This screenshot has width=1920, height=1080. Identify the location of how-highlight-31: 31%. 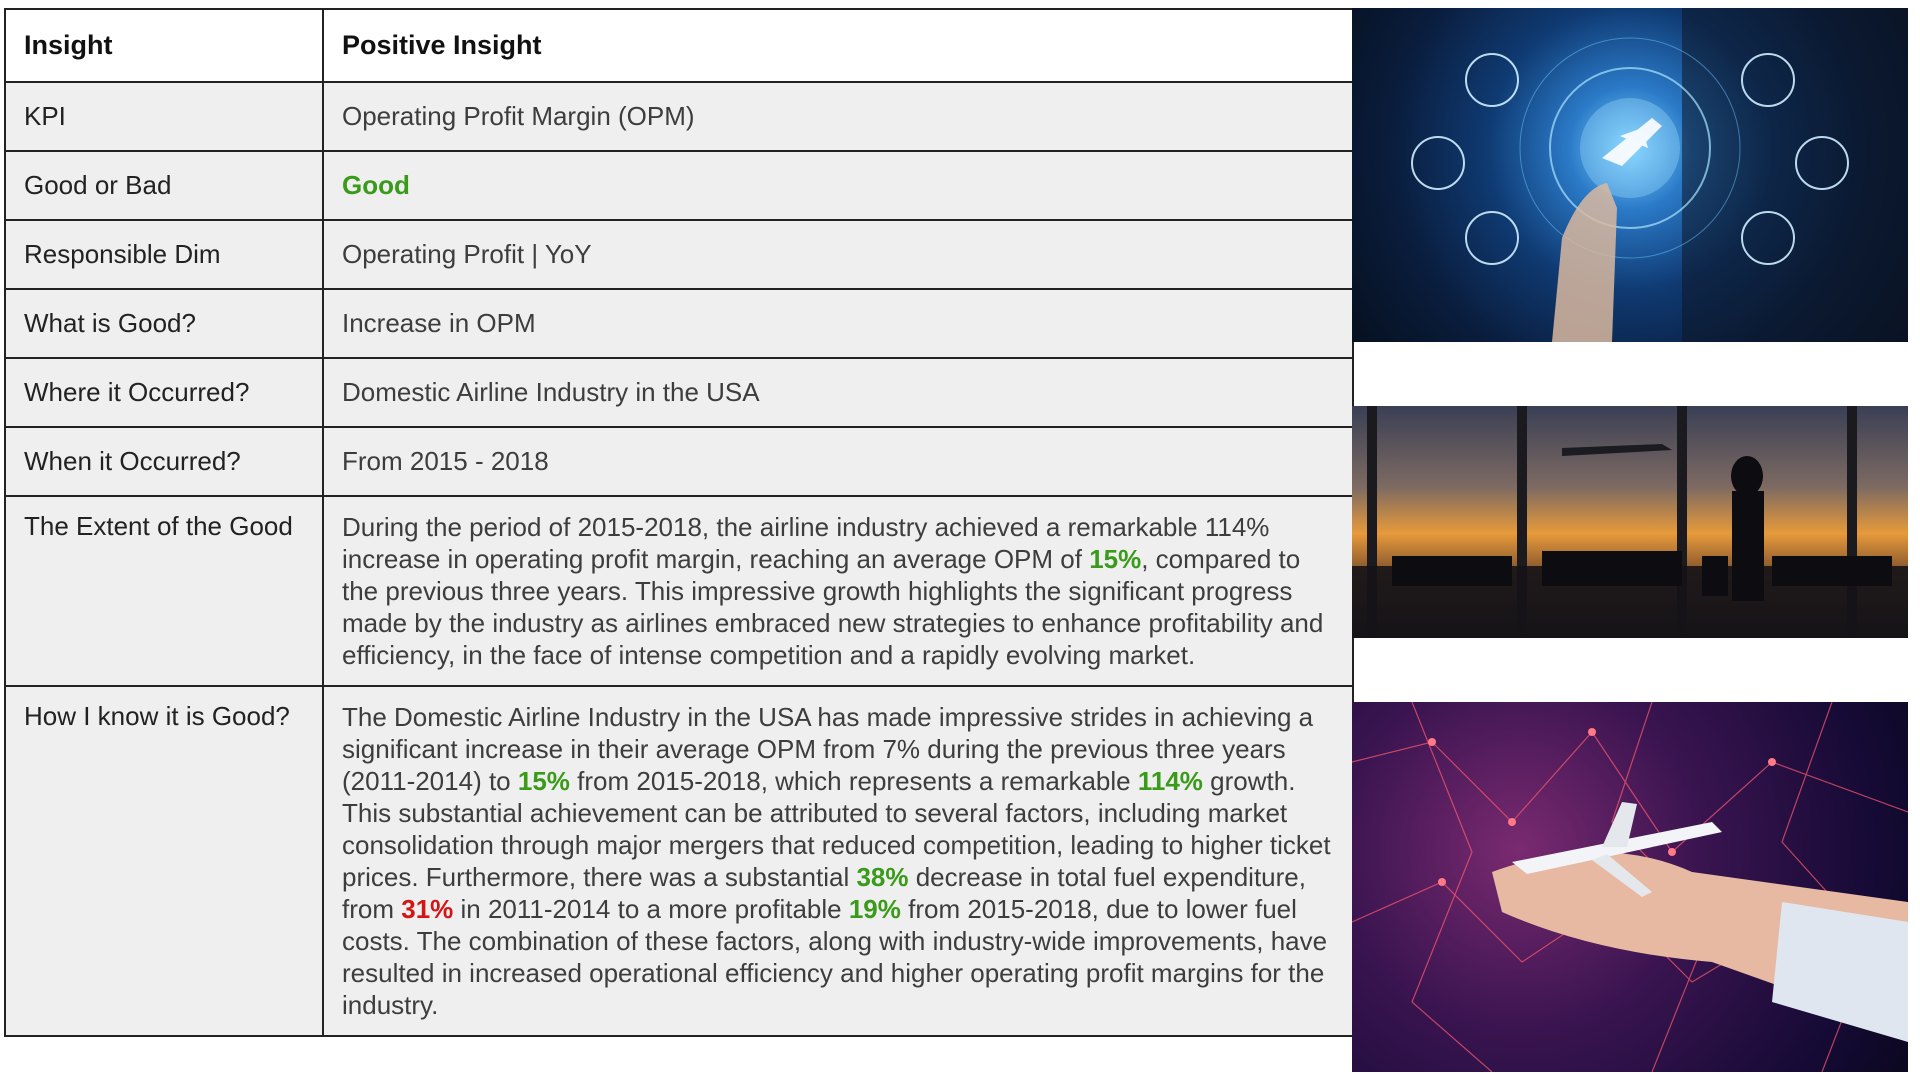
(427, 909).